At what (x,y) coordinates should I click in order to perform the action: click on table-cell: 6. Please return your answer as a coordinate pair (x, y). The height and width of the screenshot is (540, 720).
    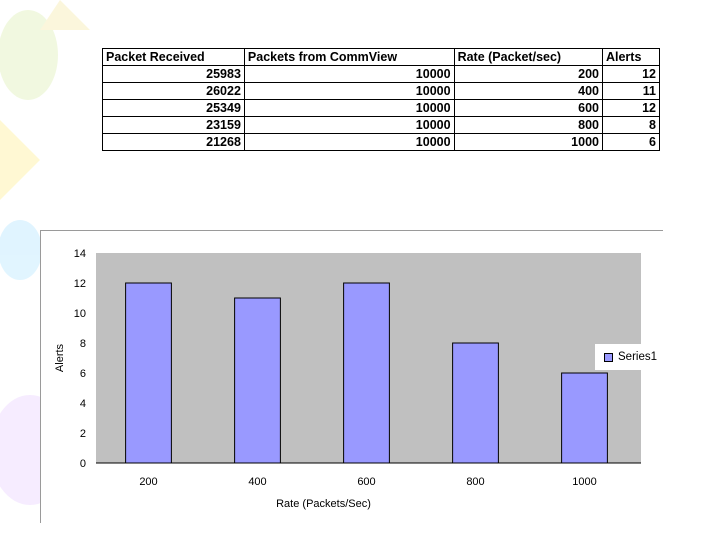
    Looking at the image, I should click on (631, 142).